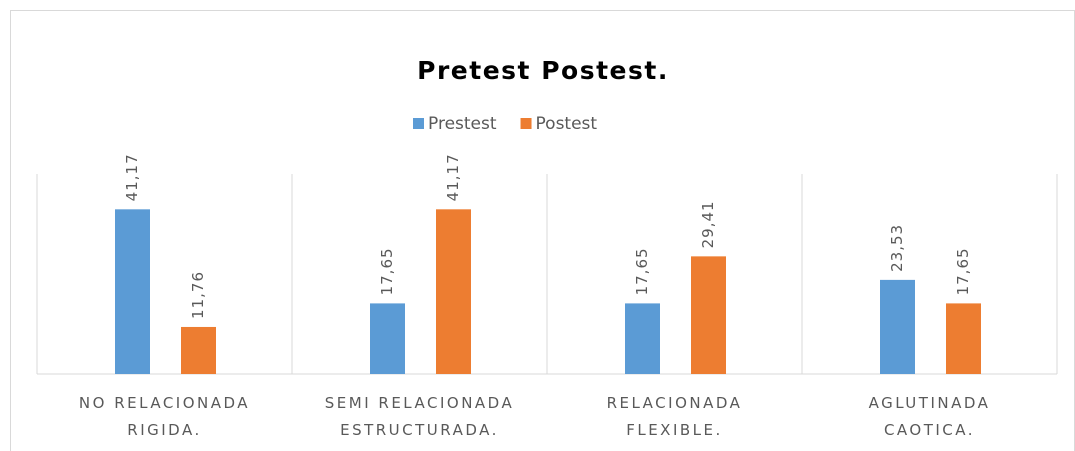  I want to click on value-label: 11,76, so click(198, 295).